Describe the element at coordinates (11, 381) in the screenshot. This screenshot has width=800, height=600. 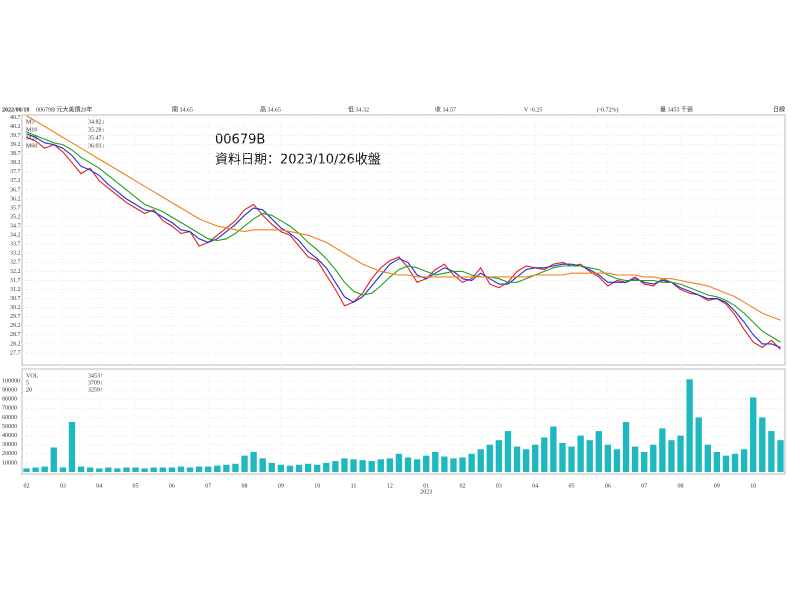
I see `volume-tick-label: 100000` at that location.